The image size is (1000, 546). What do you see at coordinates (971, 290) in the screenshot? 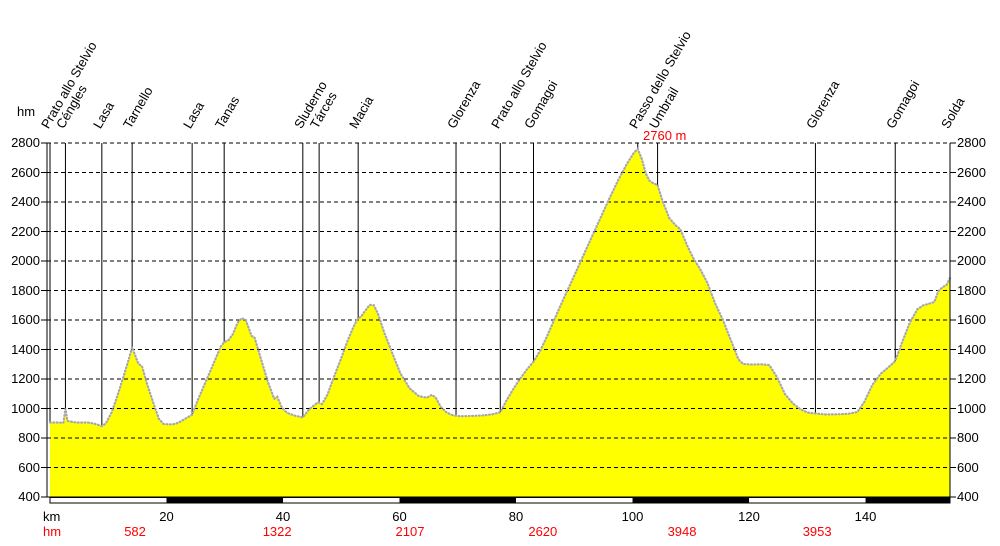
I see `y-axis-label-right-1800: 1800` at bounding box center [971, 290].